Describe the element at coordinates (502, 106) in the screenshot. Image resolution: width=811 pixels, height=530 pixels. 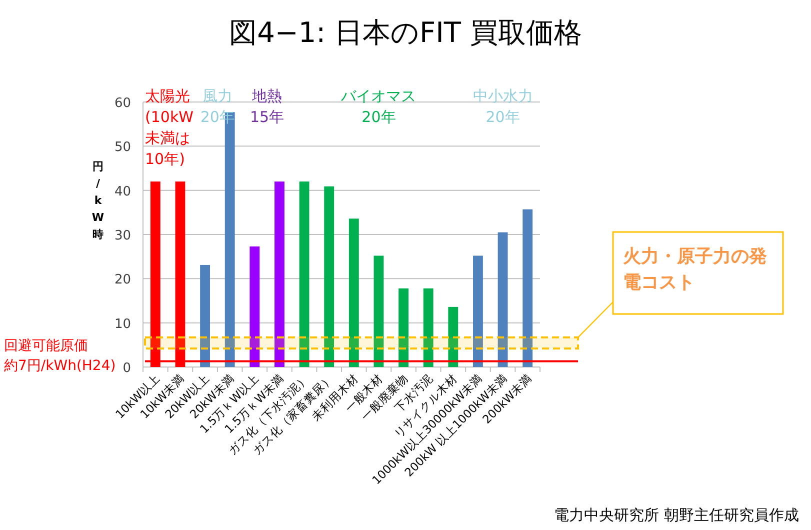
I see `annotation: 中小水力 20年` at that location.